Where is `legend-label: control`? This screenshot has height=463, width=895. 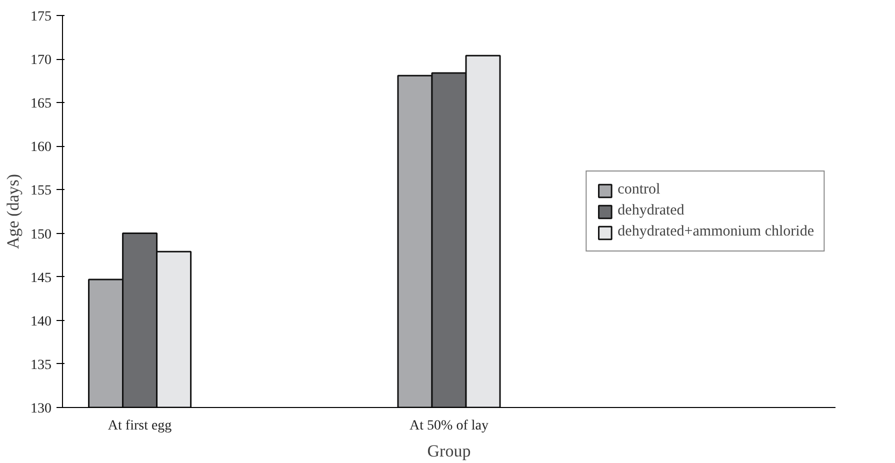 legend-label: control is located at coordinates (639, 190).